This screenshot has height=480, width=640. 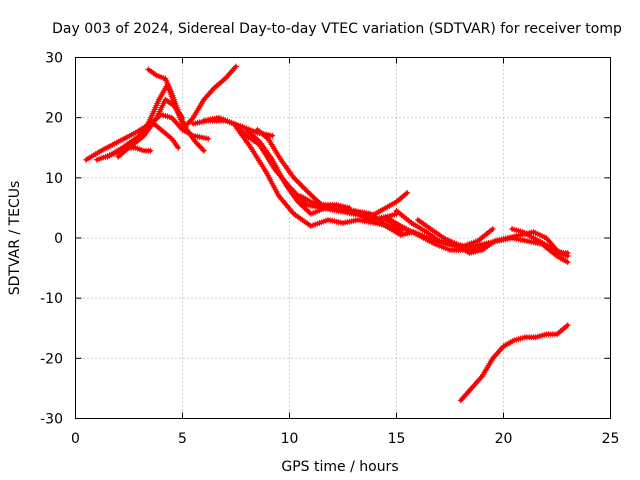 I want to click on y-axis-label: SDTVAR / TECUs, so click(x=15, y=238).